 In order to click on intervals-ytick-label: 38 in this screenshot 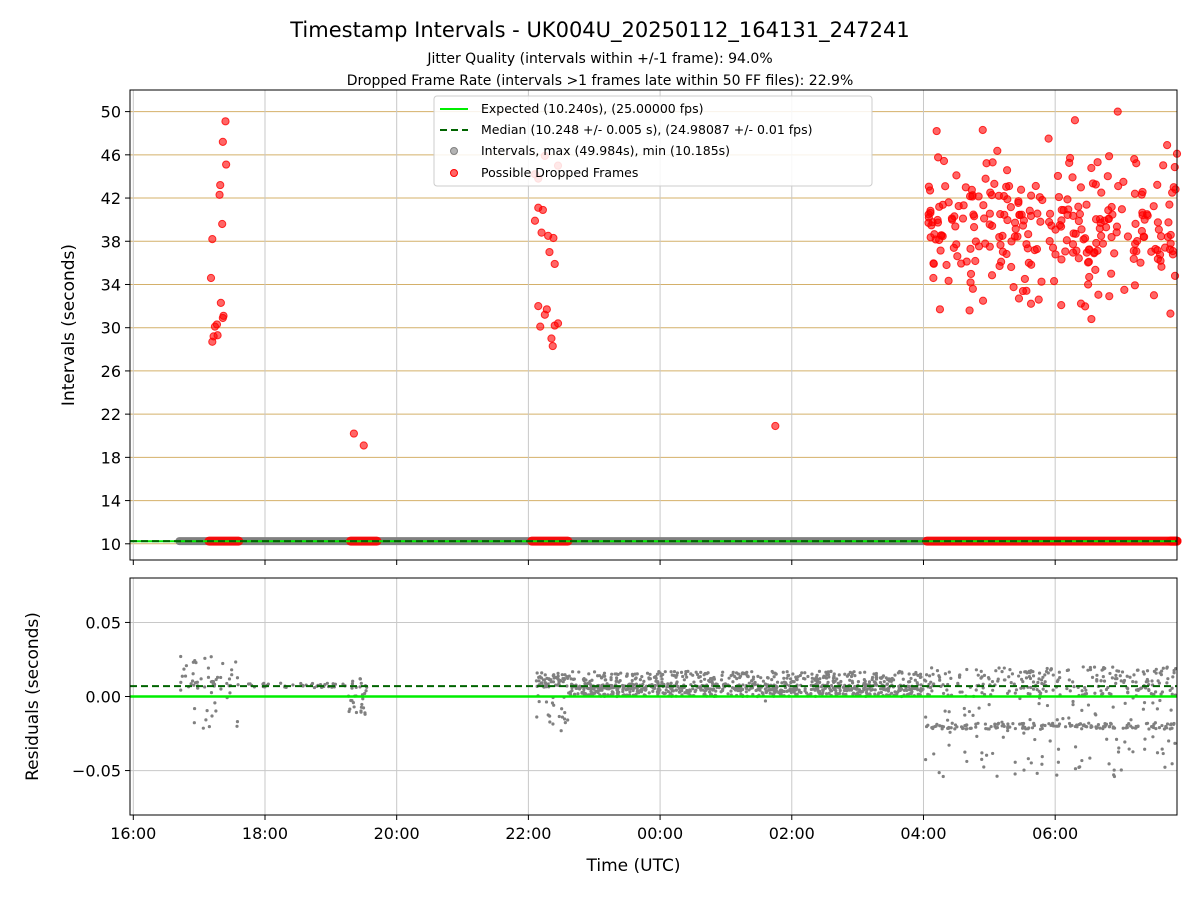, I will do `click(111, 241)`.